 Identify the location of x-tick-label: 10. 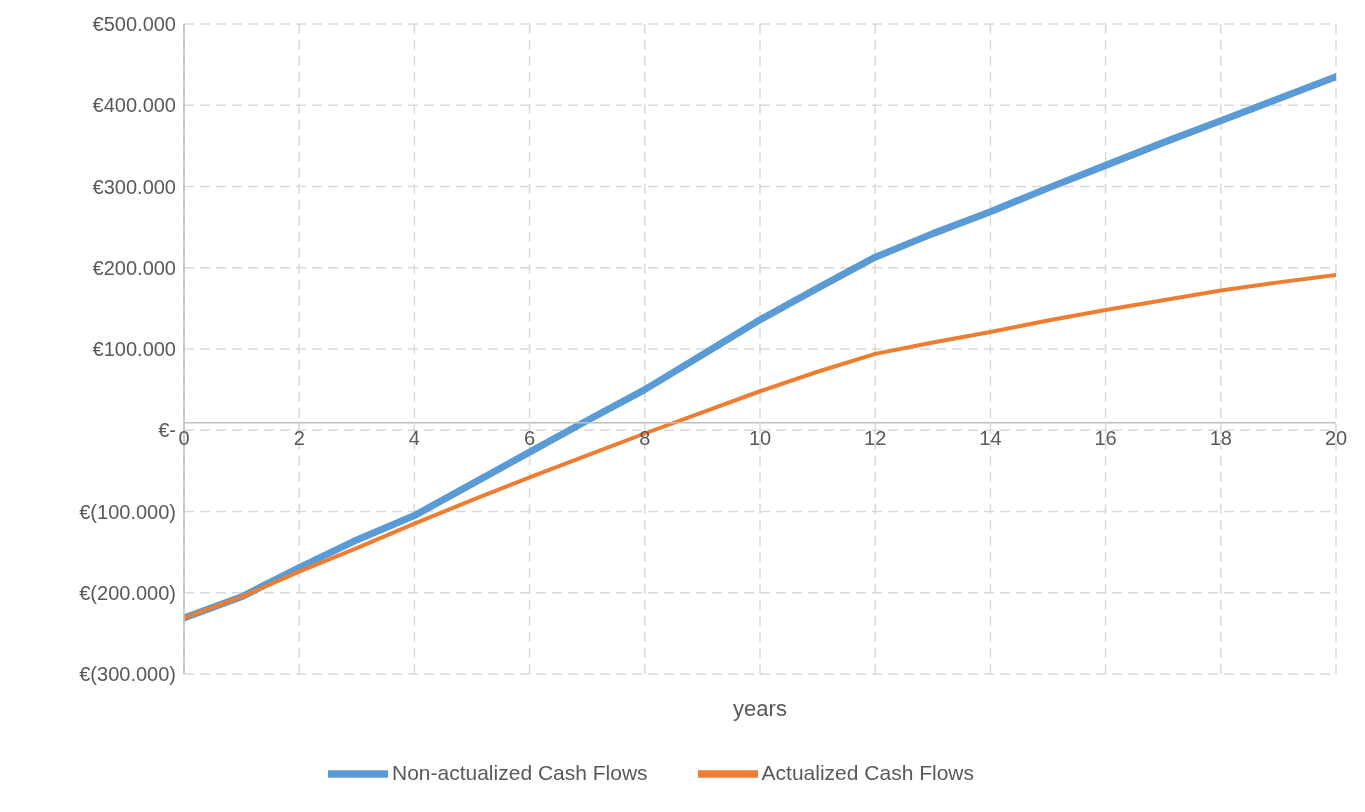
(760, 437).